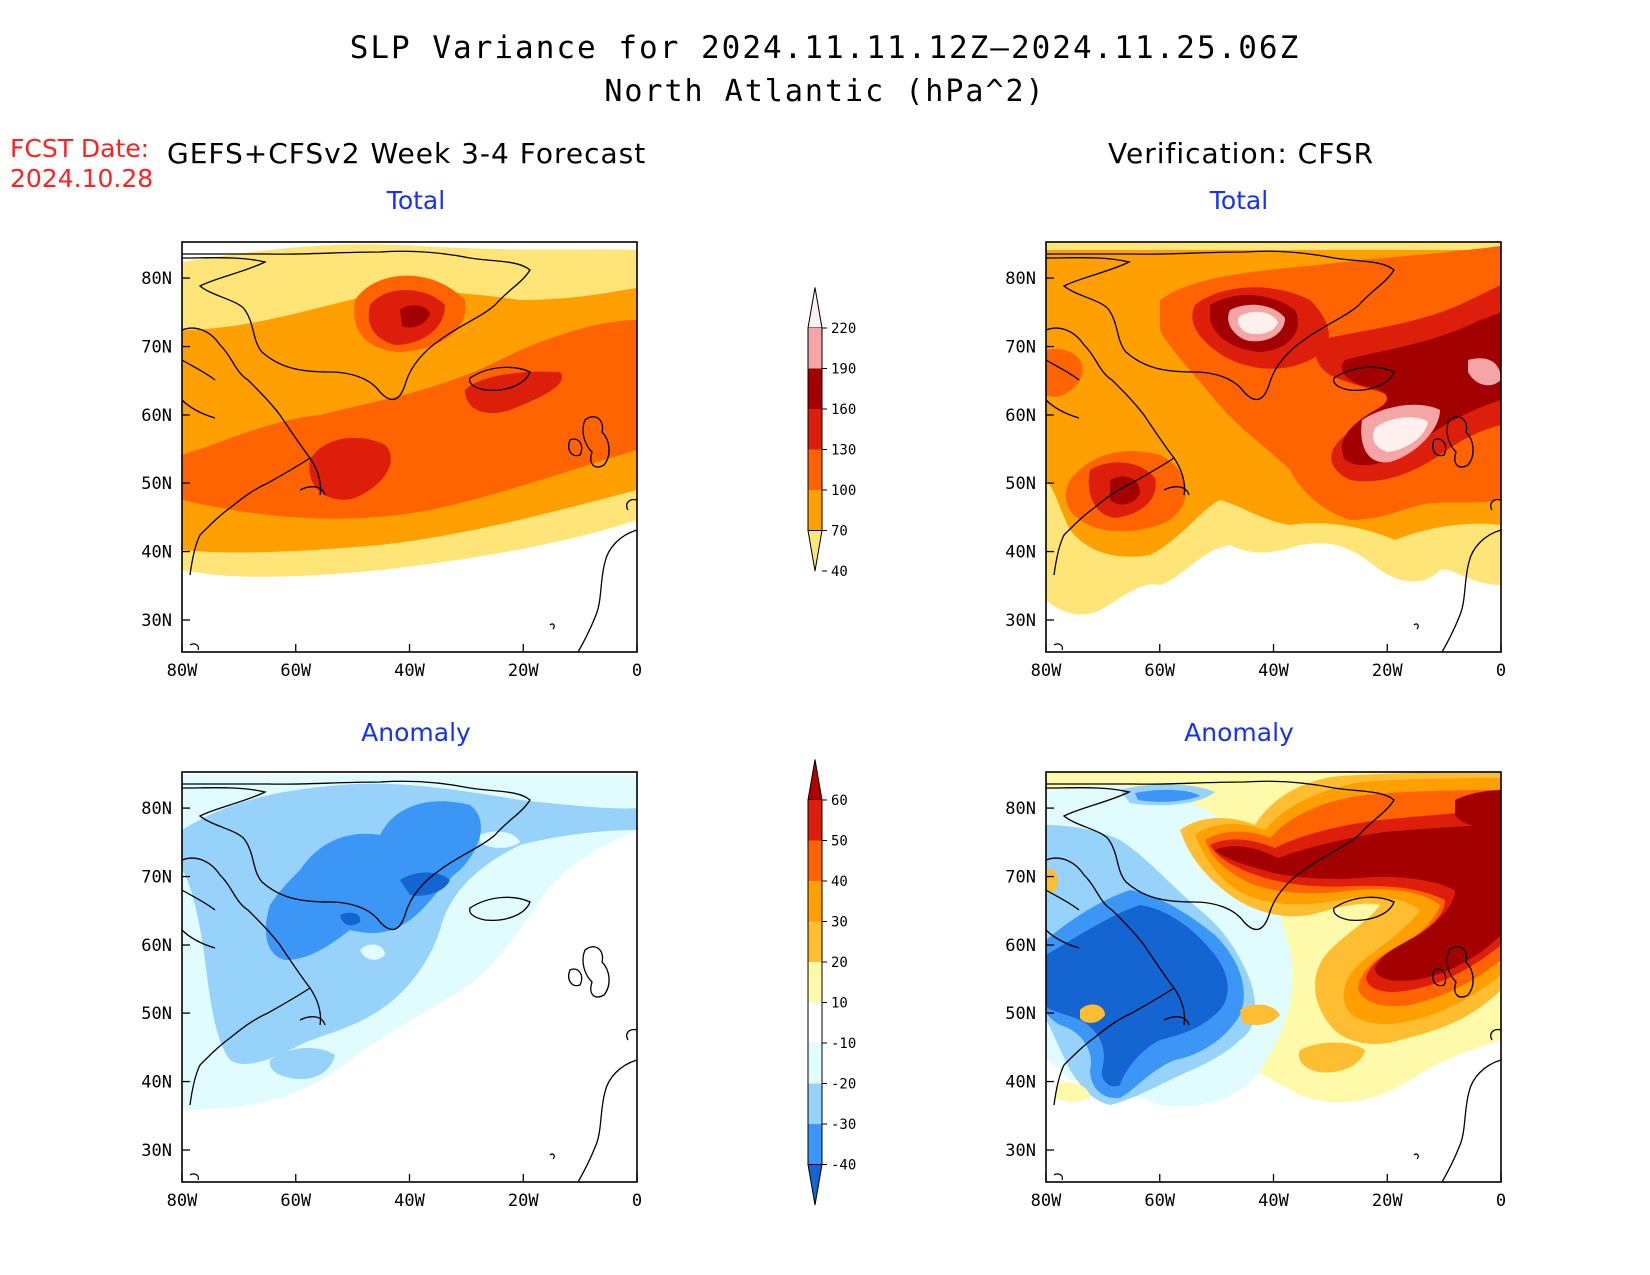 This screenshot has height=1275, width=1650. What do you see at coordinates (815, 780) in the screenshot?
I see `anomaly-colorbar-top-arrow` at bounding box center [815, 780].